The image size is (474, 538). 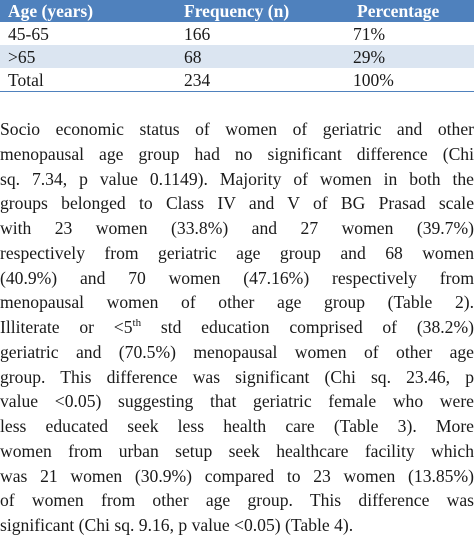 I want to click on table-row: 45-65 166 71%, so click(x=237, y=33).